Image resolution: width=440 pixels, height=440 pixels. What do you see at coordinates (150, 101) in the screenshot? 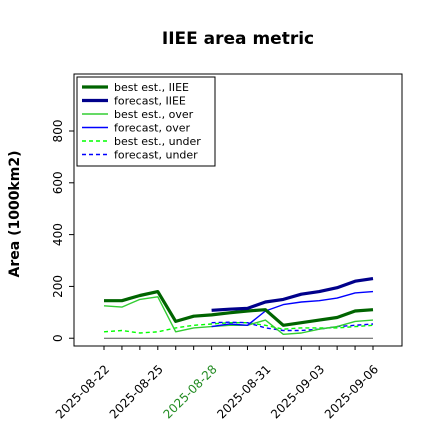
I see `legend-label-1: forecast, IIEE` at bounding box center [150, 101].